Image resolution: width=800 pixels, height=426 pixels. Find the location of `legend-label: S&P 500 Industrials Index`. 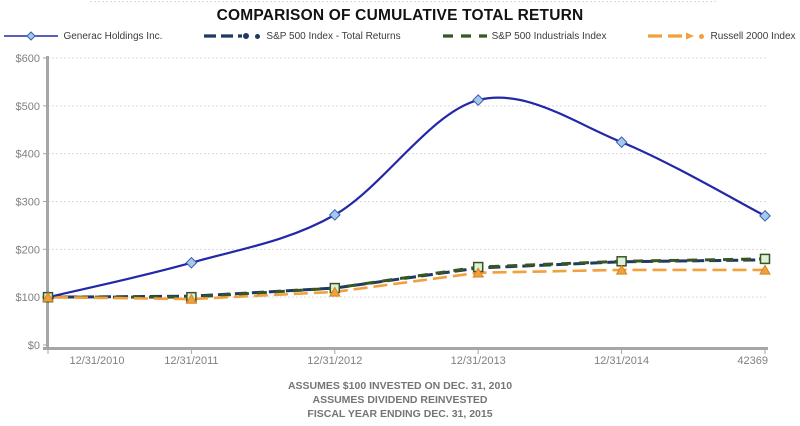

legend-label: S&P 500 Industrials Index is located at coordinates (549, 36).